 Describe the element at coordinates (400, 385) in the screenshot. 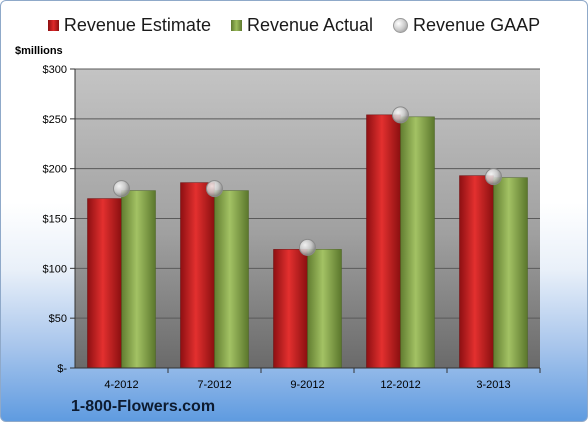

I see `x-tick-label: 12-2012` at that location.